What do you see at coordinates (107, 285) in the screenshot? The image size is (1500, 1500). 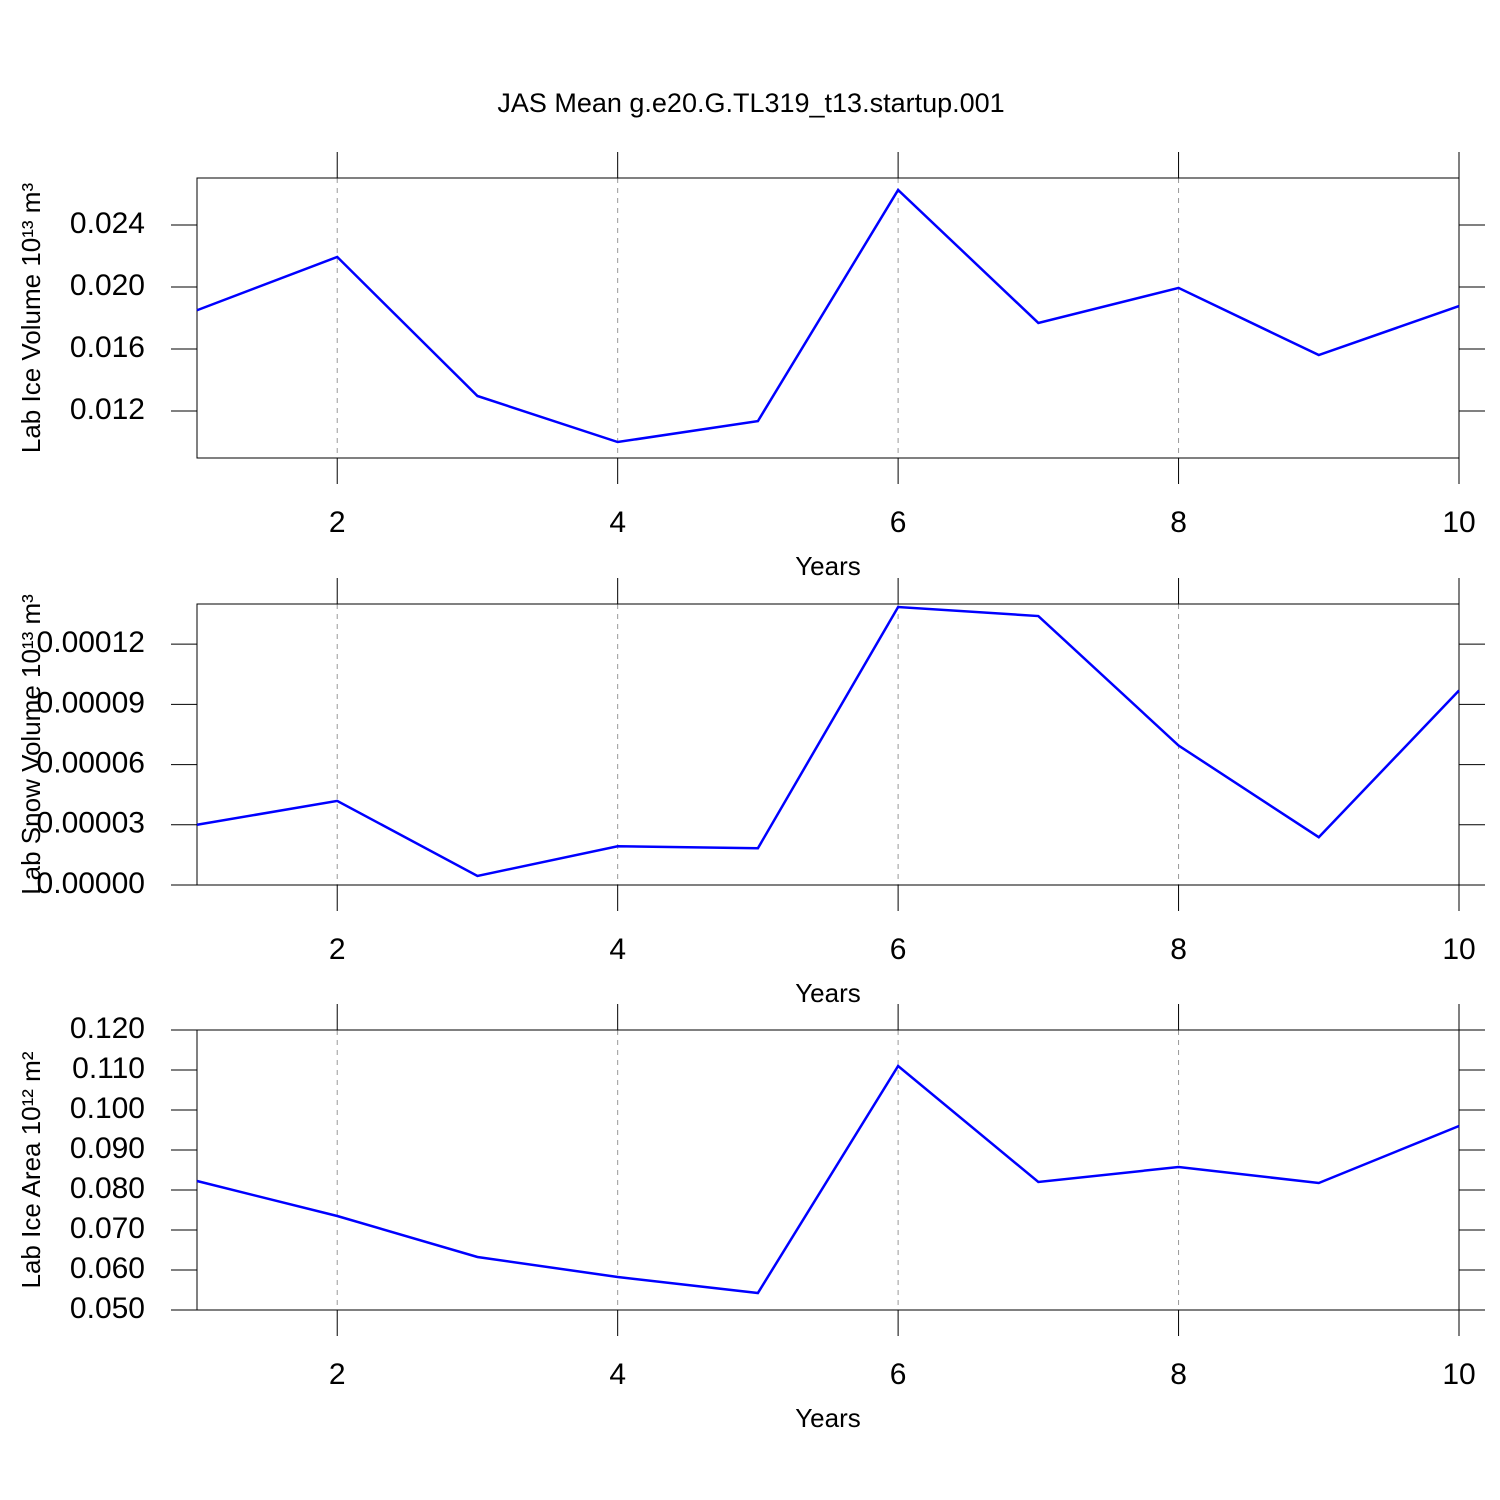 I see `y-tick-label: 0.020` at bounding box center [107, 285].